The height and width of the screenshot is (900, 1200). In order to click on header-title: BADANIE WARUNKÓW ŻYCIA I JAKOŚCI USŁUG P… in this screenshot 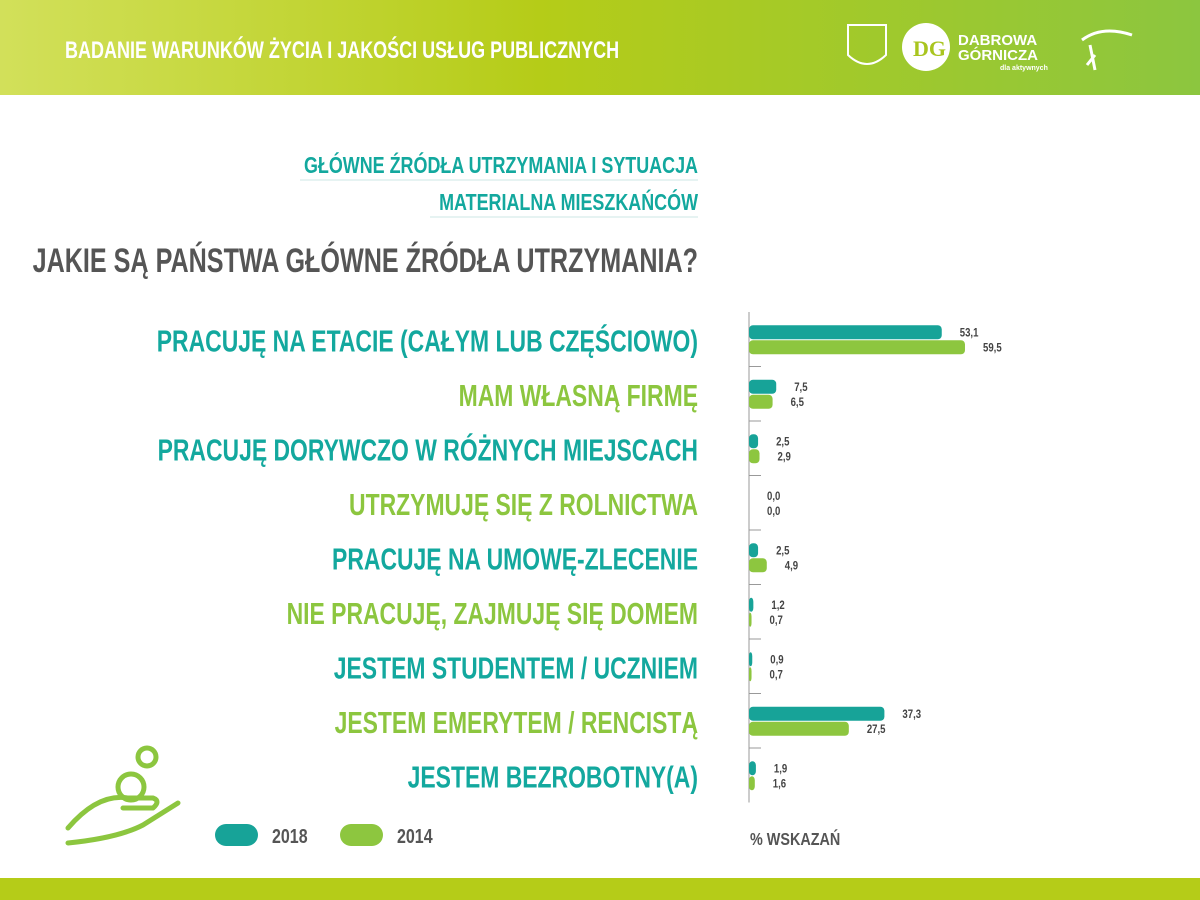, I will do `click(342, 49)`.